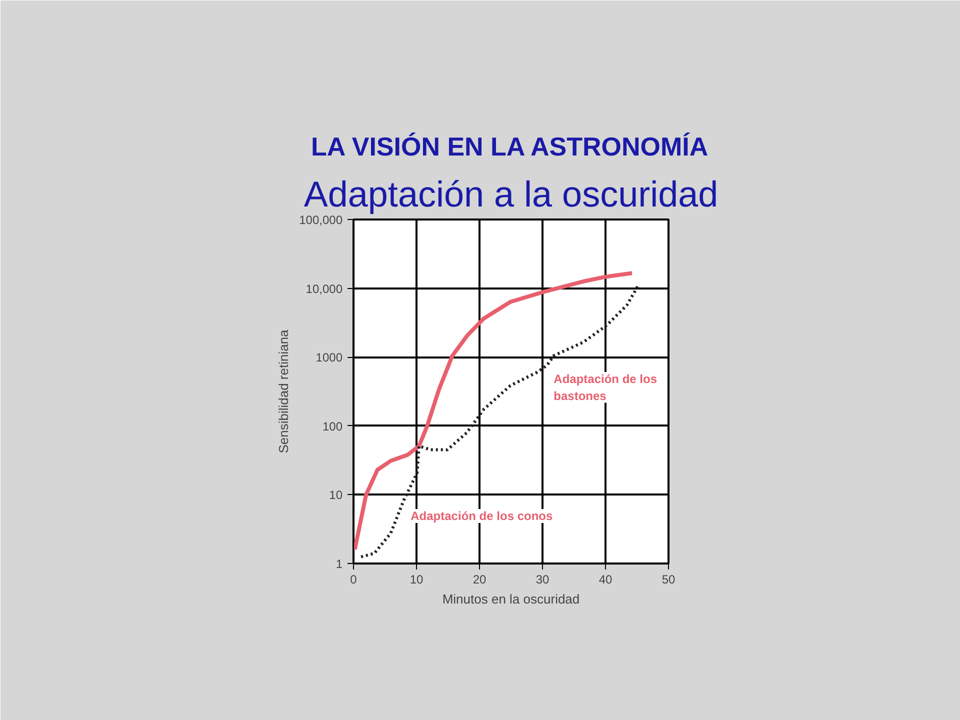  Describe the element at coordinates (669, 579) in the screenshot. I see `x-tick-label: 50` at that location.